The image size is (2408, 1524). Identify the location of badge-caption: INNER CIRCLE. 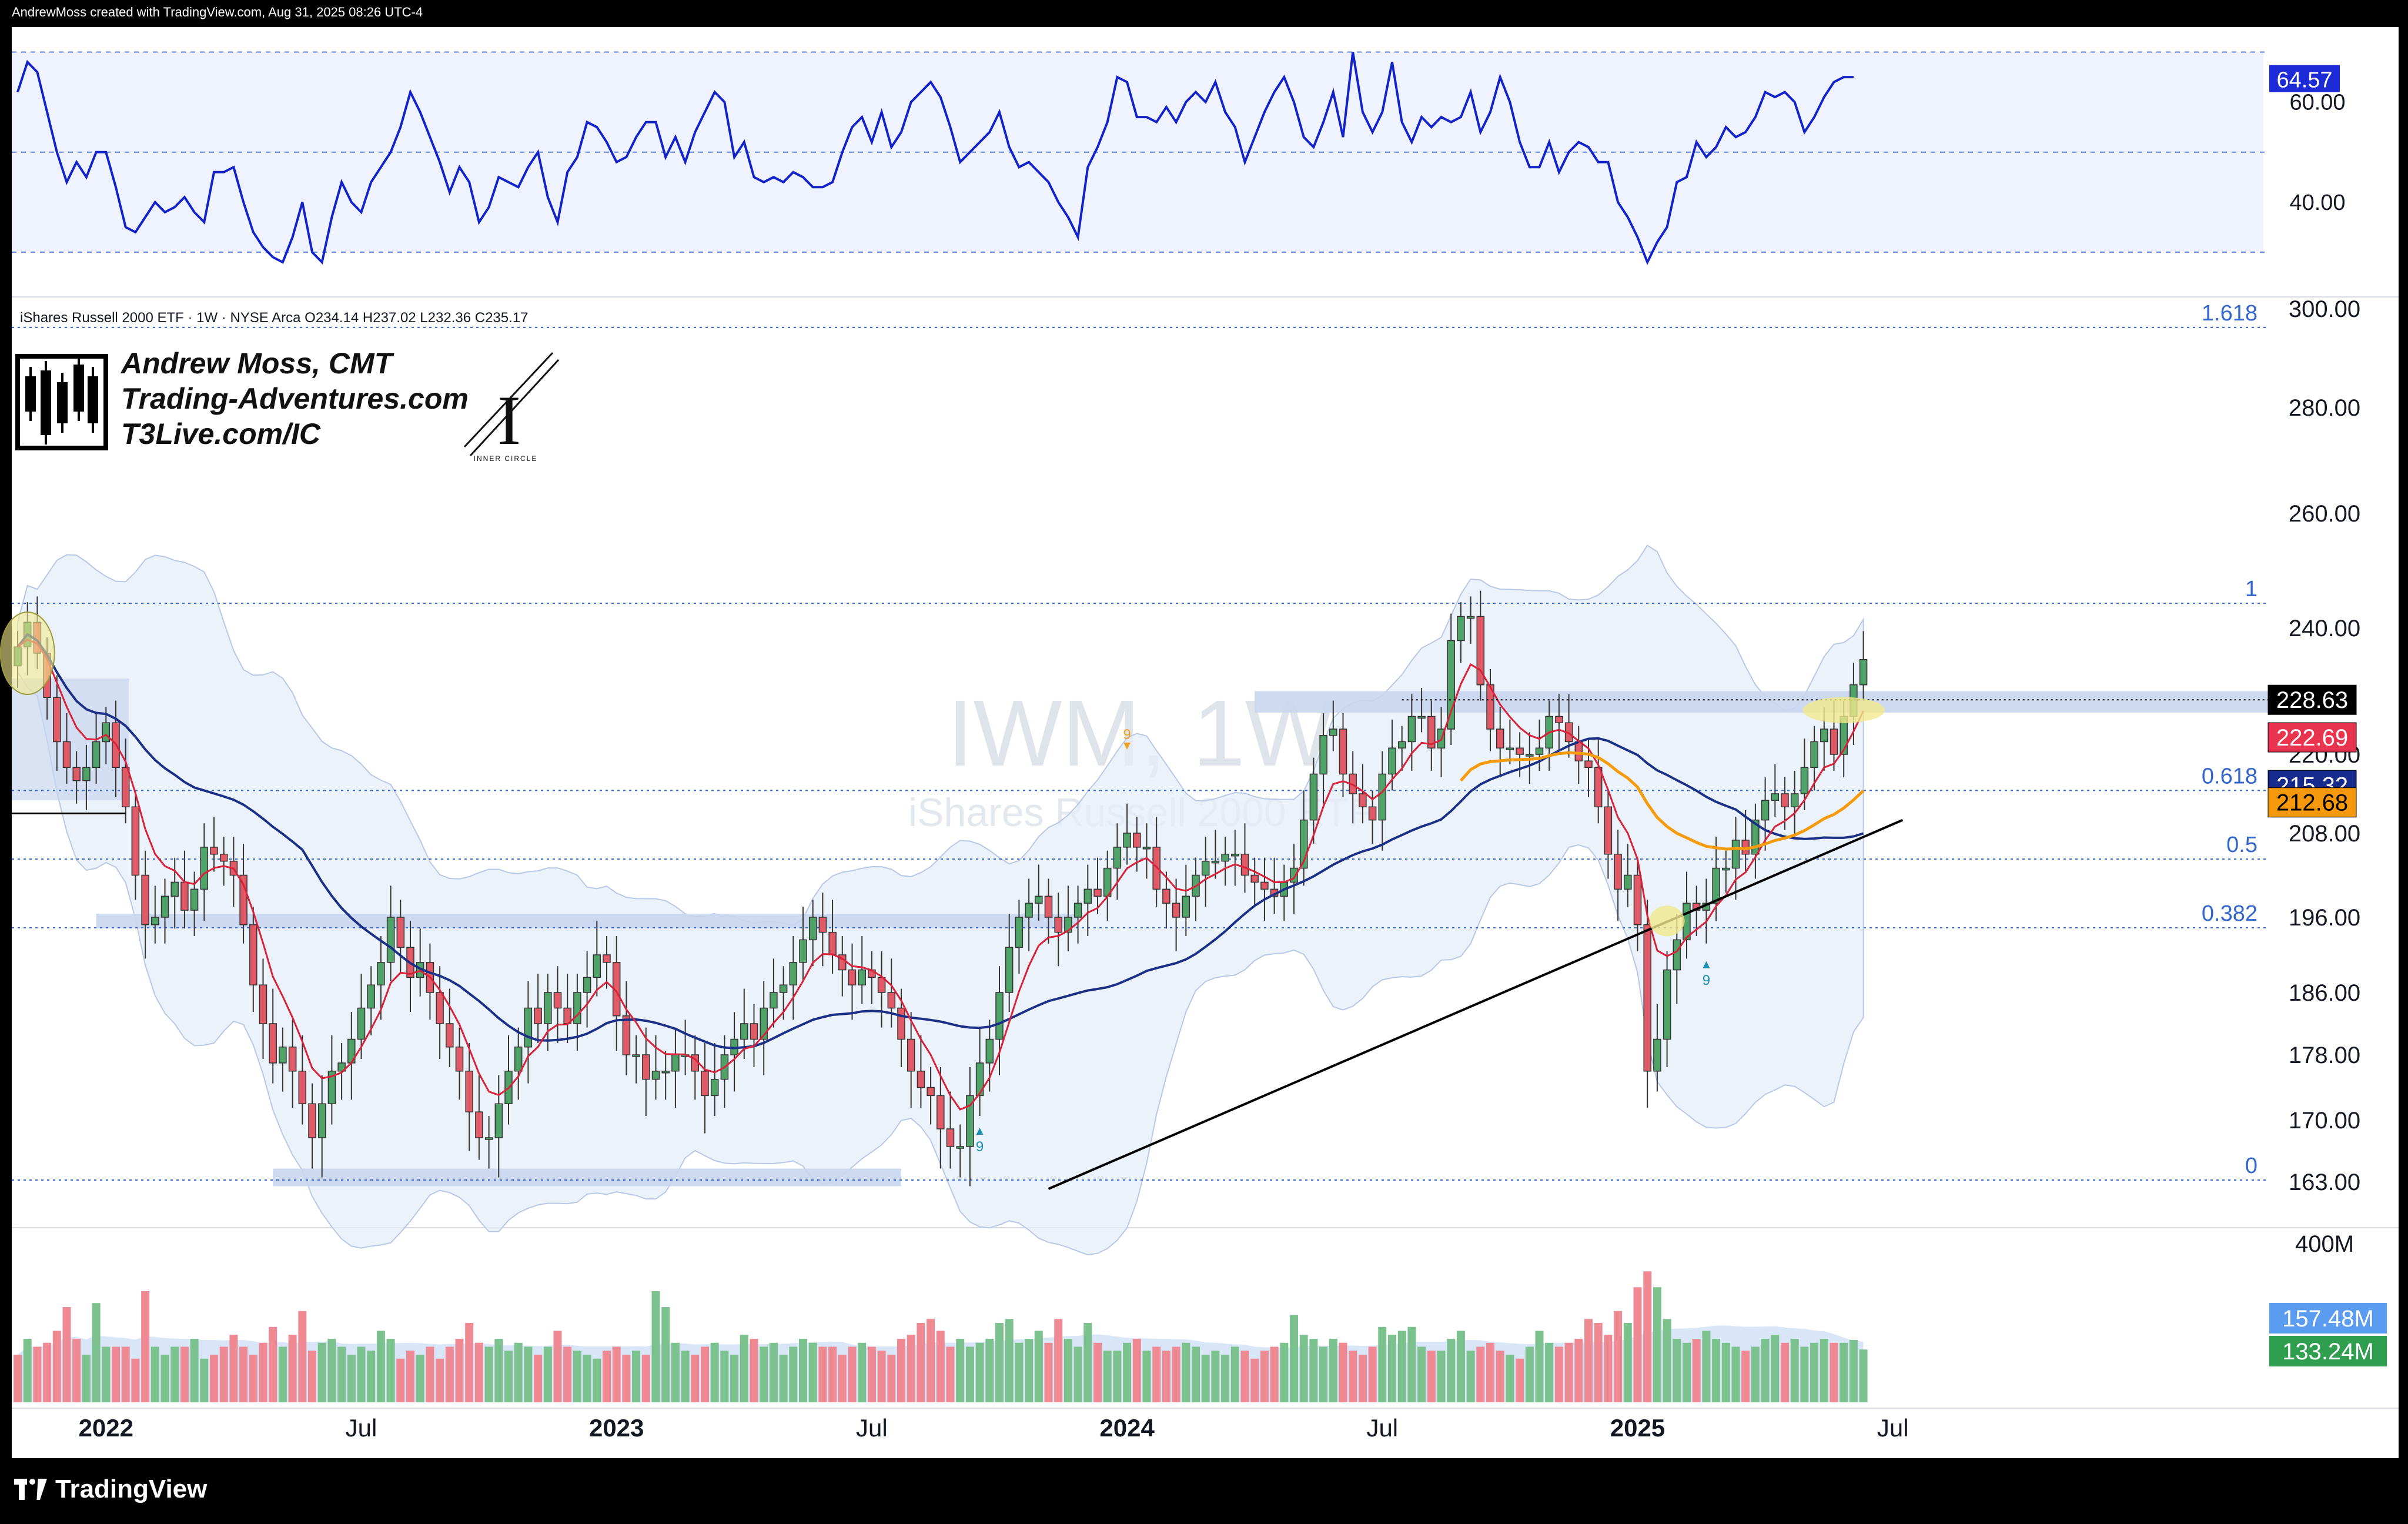
(506, 458).